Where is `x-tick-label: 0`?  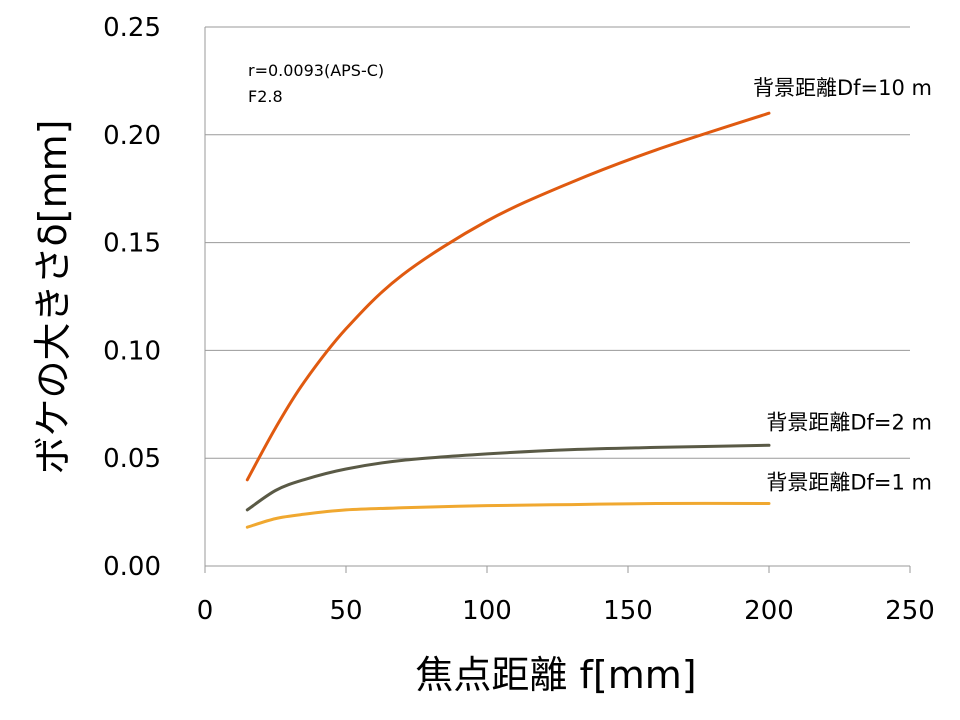 x-tick-label: 0 is located at coordinates (205, 611).